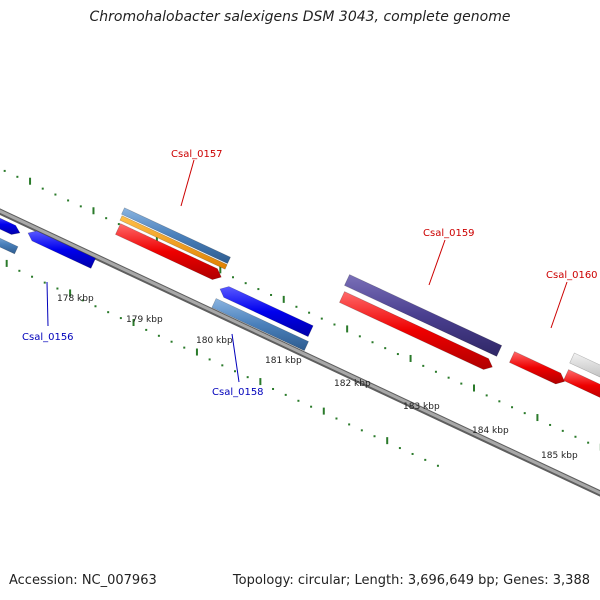 This screenshot has width=600, height=600. I want to click on gene-label: Csal_0157, so click(197, 154).